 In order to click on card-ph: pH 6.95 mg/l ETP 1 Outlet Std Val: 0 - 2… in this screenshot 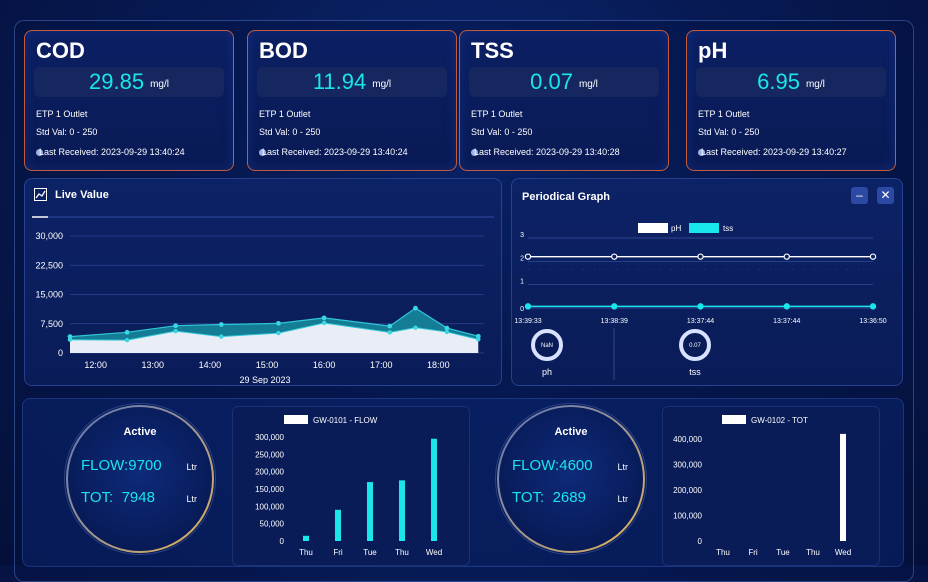, I will do `click(791, 100)`.